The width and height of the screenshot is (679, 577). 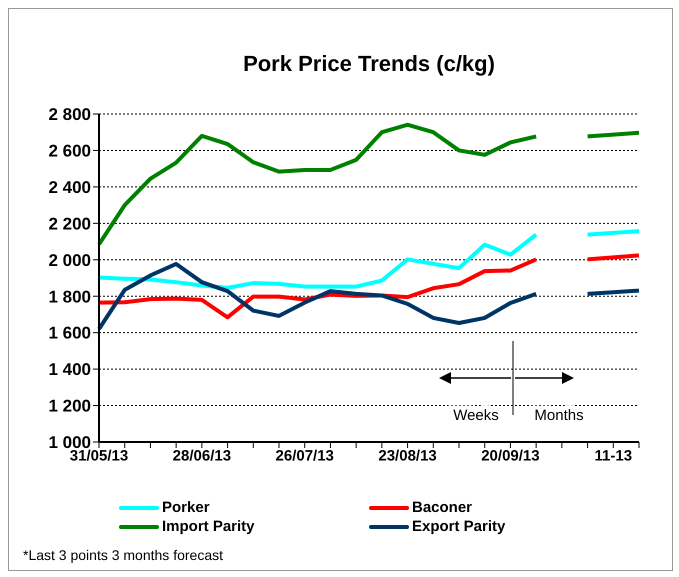 What do you see at coordinates (186, 507) in the screenshot?
I see `legend-label: Porker` at bounding box center [186, 507].